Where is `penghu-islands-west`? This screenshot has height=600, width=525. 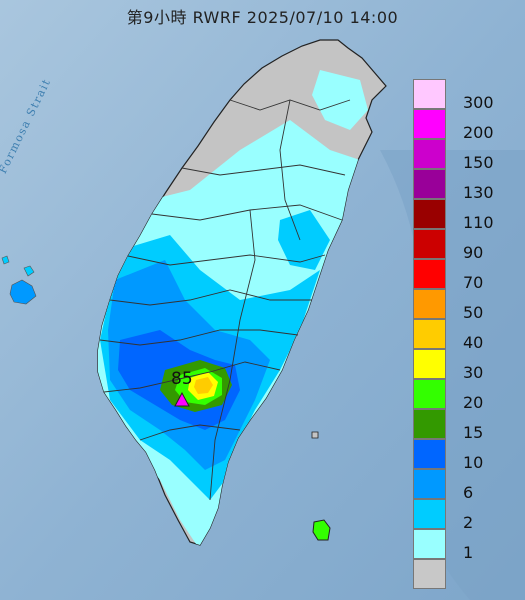 penghu-islands-west is located at coordinates (5, 260).